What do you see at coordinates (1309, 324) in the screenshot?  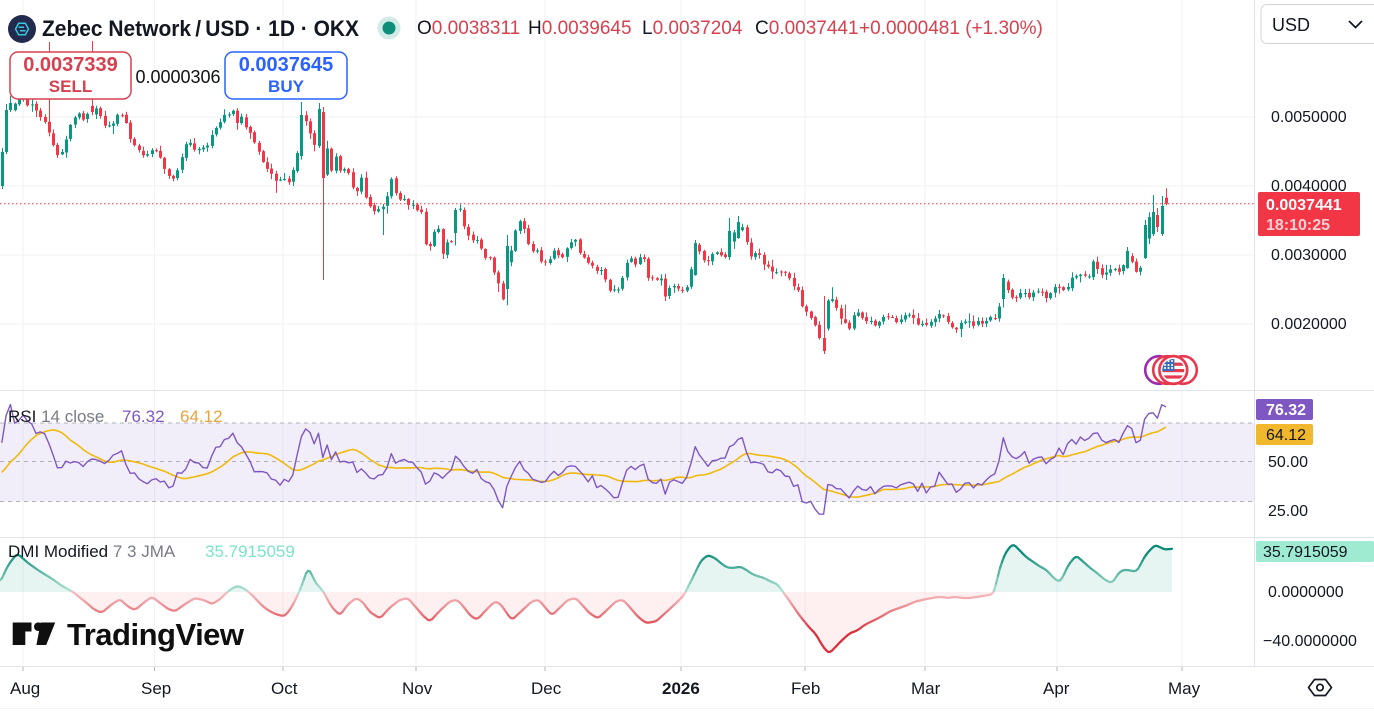 I see `svg-text: 0.0020000` at bounding box center [1309, 324].